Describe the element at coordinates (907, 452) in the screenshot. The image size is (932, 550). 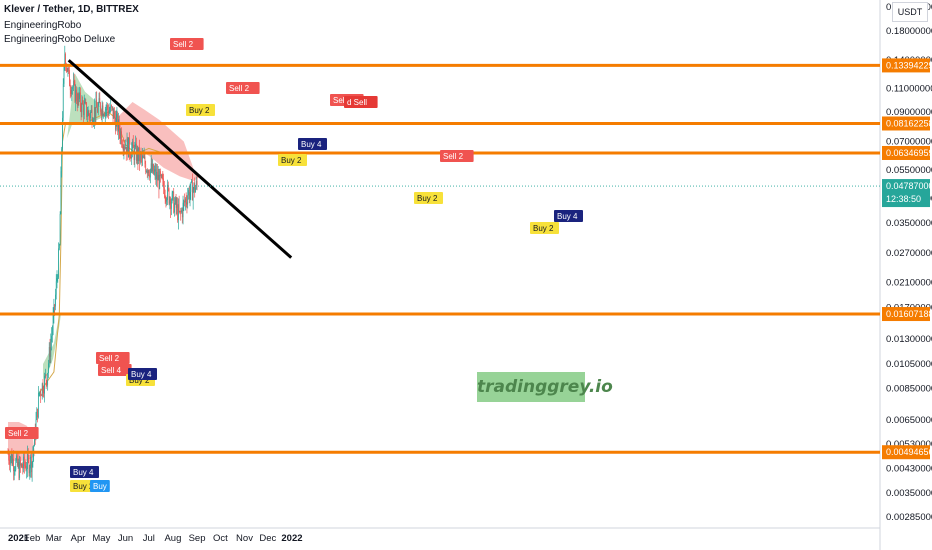
I see `level-price-label: 0.00494656` at that location.